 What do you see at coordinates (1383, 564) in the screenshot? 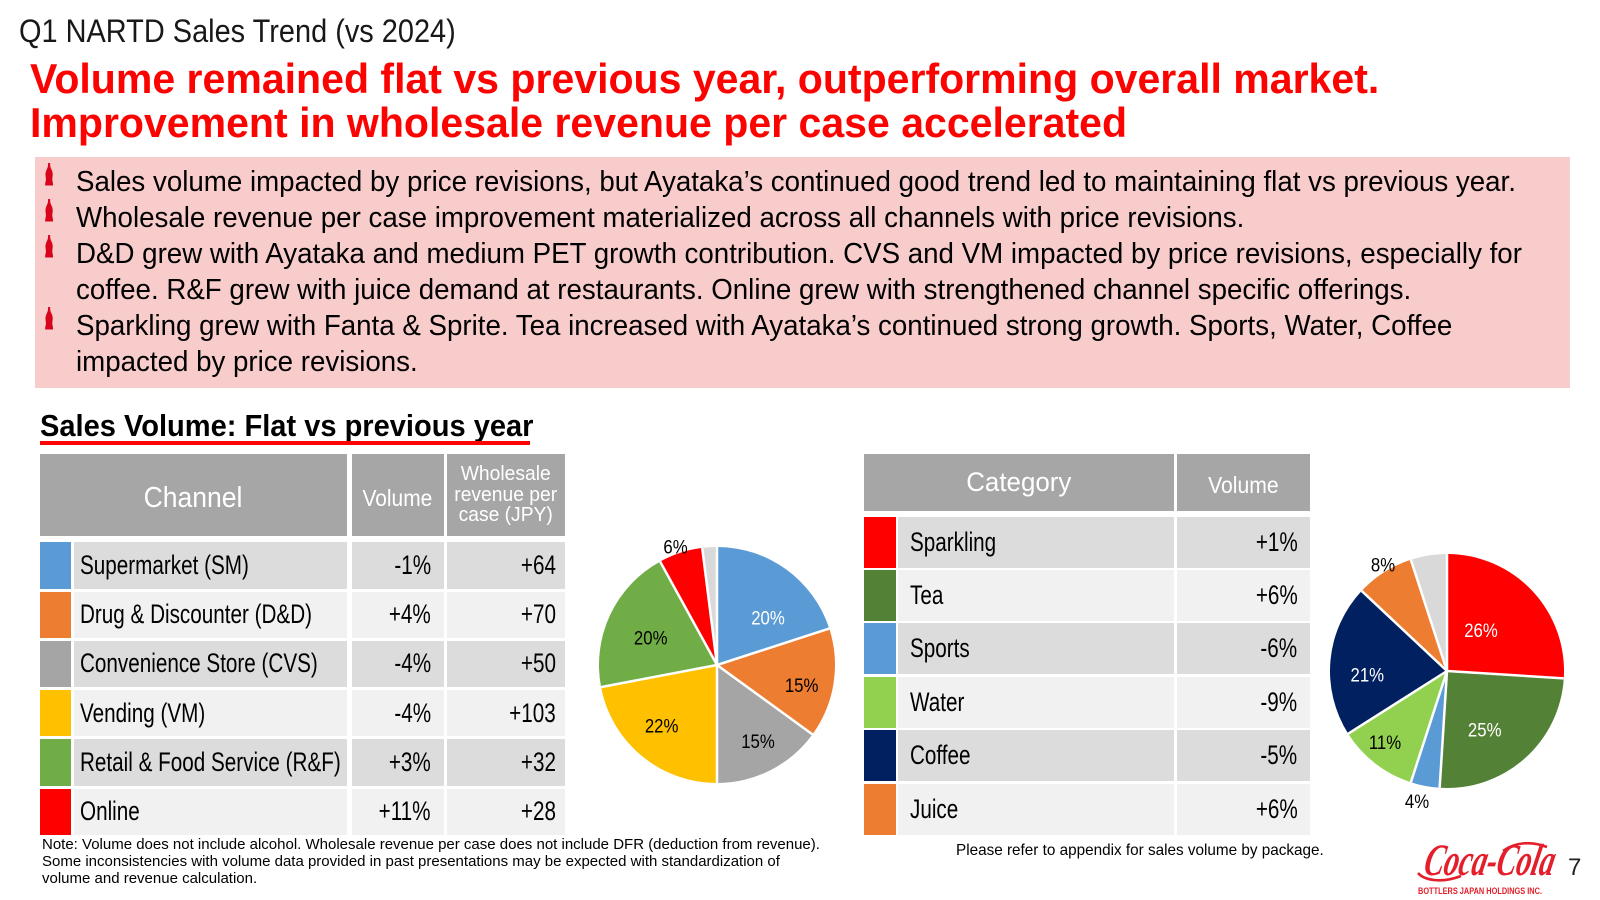
I see `svg-text: 8%` at bounding box center [1383, 564].